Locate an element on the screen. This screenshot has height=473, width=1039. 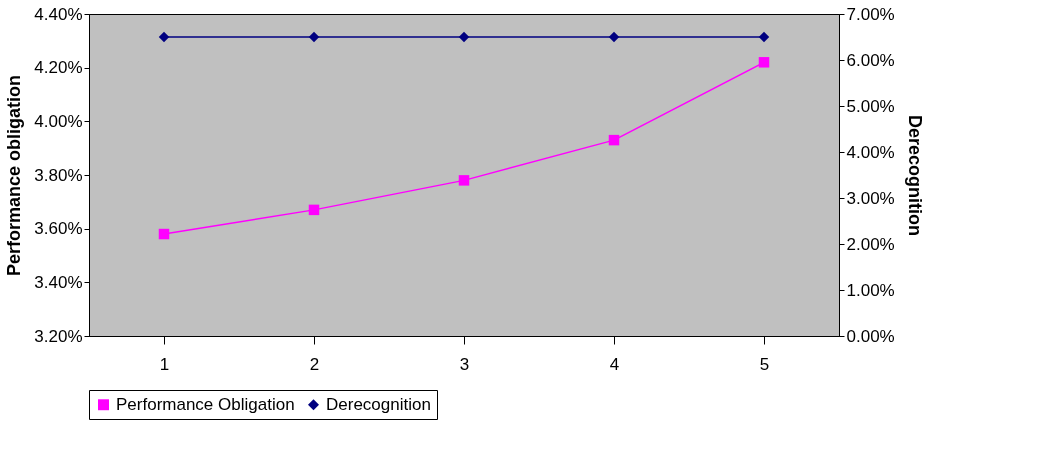
y2-axis-title: Derecognition is located at coordinates (914, 175).